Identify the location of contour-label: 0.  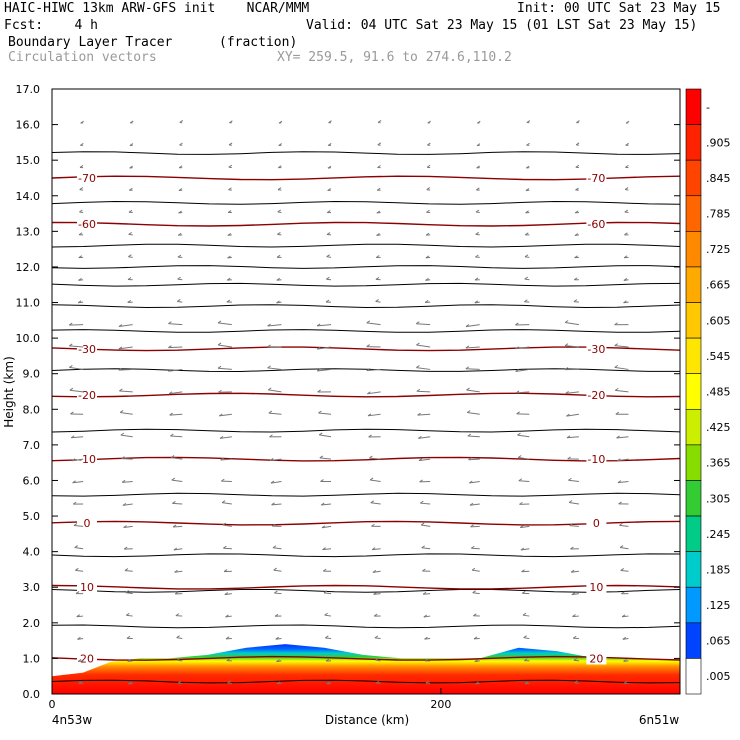
(86, 523).